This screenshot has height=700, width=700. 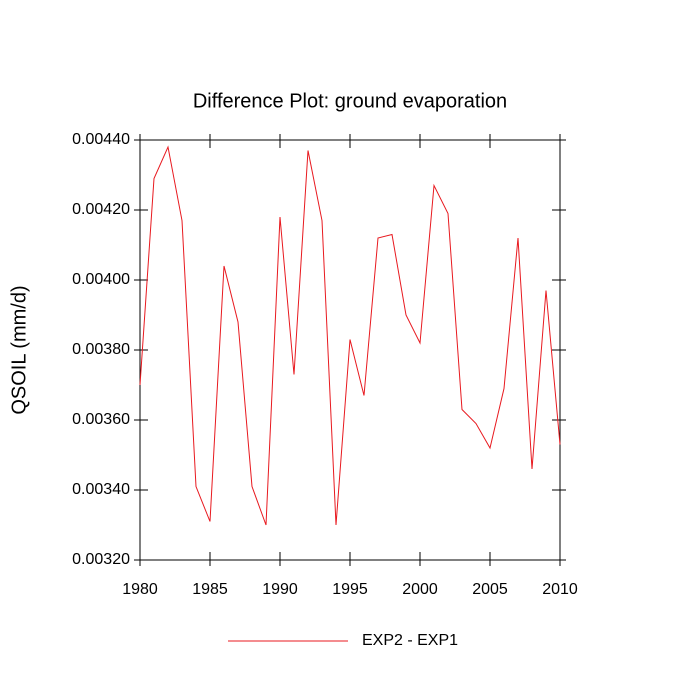 What do you see at coordinates (19, 349) in the screenshot?
I see `y-axis-label: QSOIL (mm/d)` at bounding box center [19, 349].